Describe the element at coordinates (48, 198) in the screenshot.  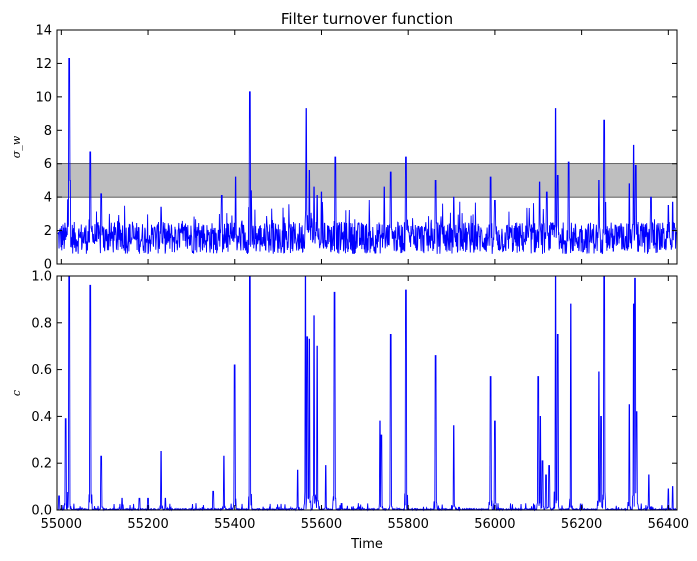
I see `y-tick-label: 4` at that location.